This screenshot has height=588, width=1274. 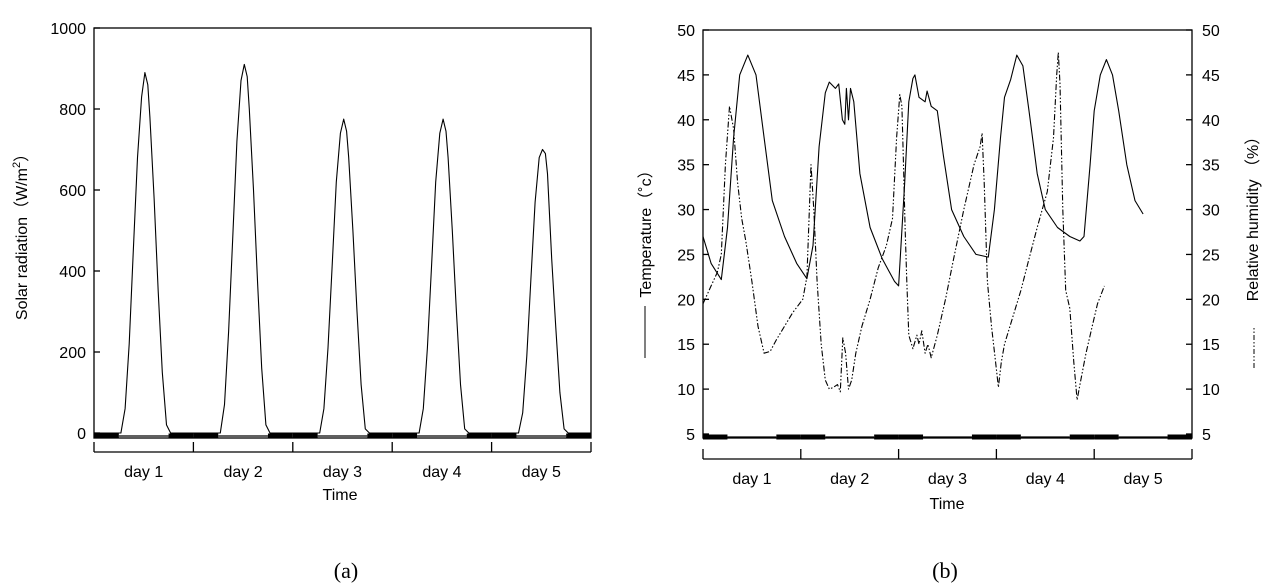 I want to click on y-right-tick-label: 35, so click(x=1211, y=166).